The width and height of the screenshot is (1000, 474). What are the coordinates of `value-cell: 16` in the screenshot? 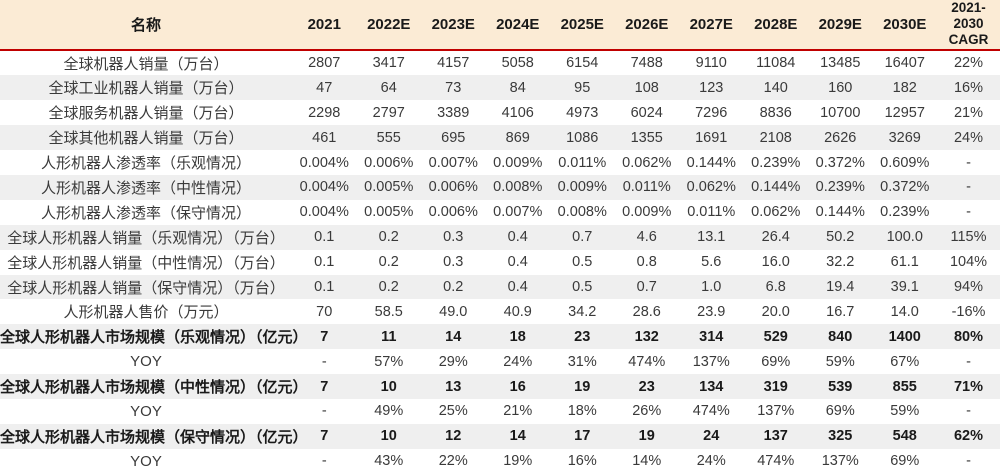 It's located at (517, 386).